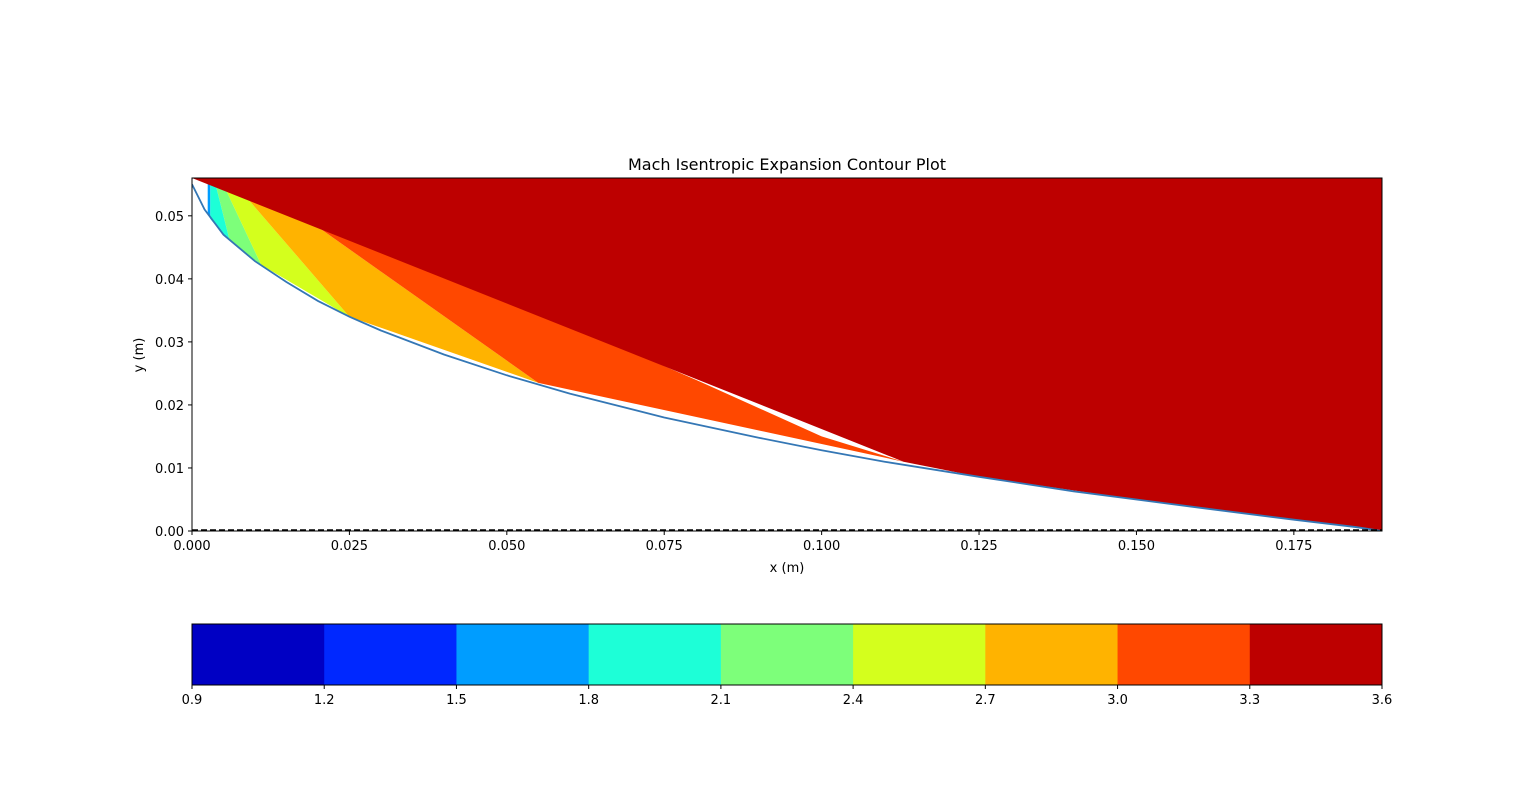  What do you see at coordinates (169, 280) in the screenshot?
I see `y-tick-label: 0.04` at bounding box center [169, 280].